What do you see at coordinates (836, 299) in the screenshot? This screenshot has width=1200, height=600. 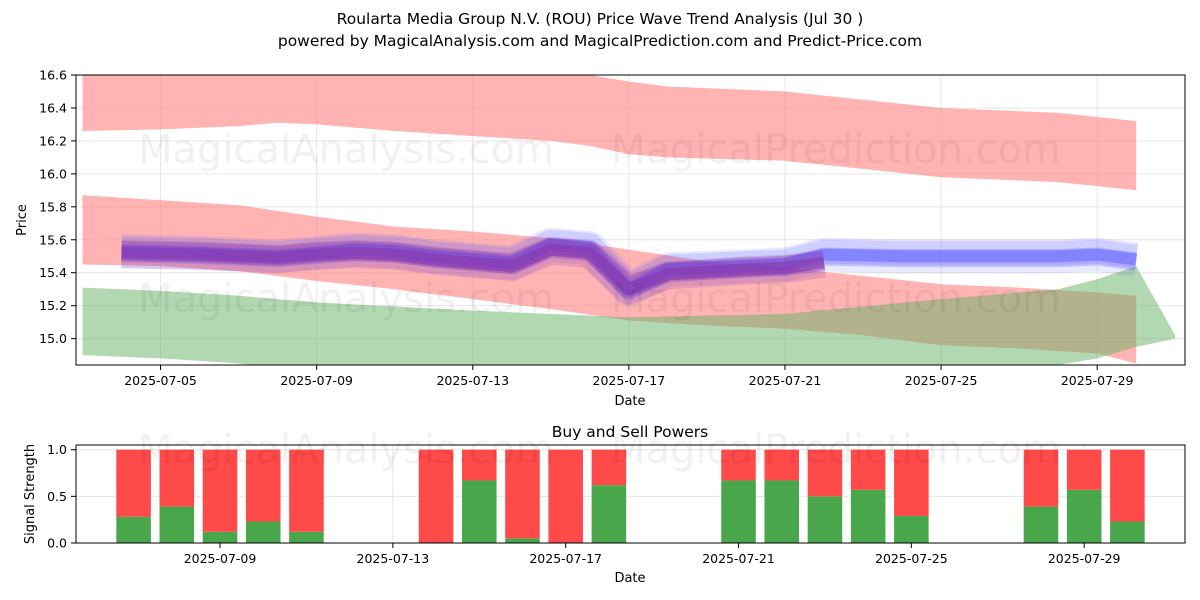 I see `watermark-prediction-mid: MagicalPrediction.com` at bounding box center [836, 299].